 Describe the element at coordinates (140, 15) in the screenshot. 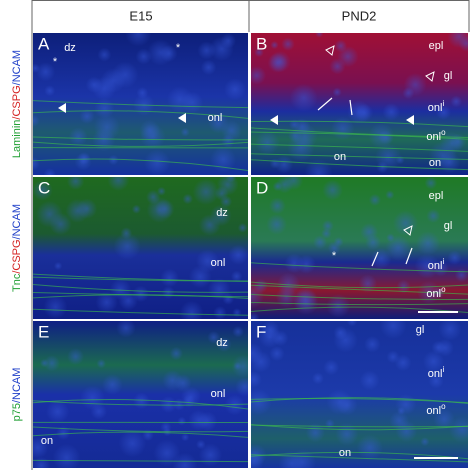

I see `column-header: E15` at that location.